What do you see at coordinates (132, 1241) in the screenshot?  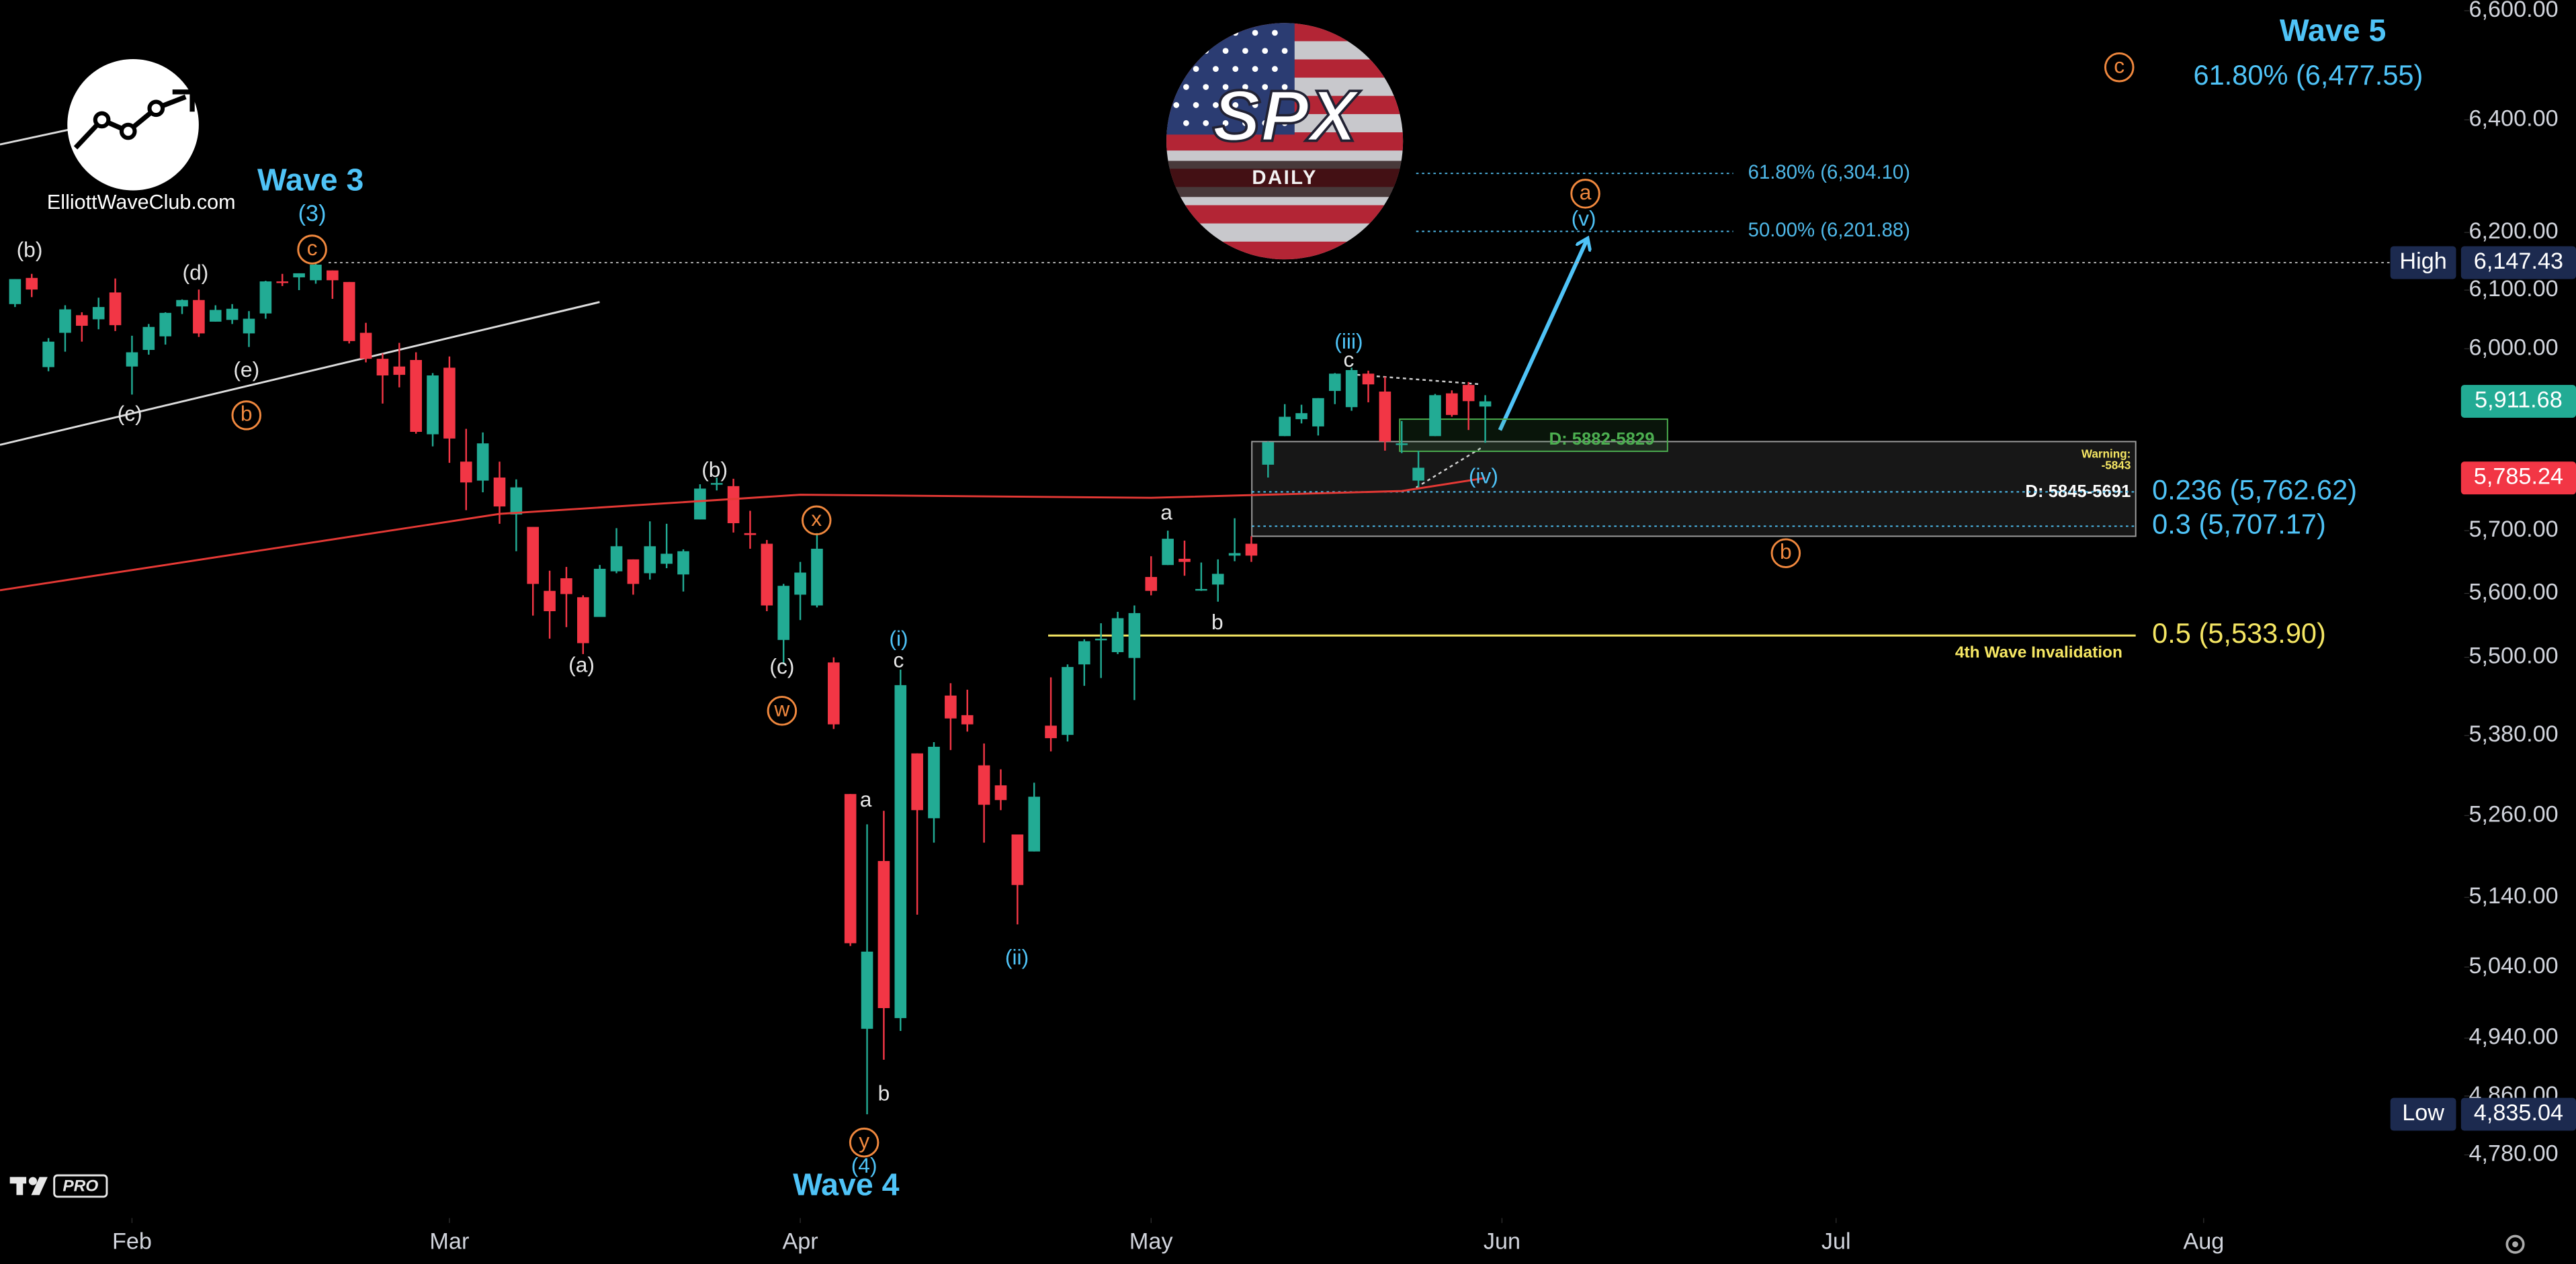 I see `x-tick-label: Feb` at bounding box center [132, 1241].